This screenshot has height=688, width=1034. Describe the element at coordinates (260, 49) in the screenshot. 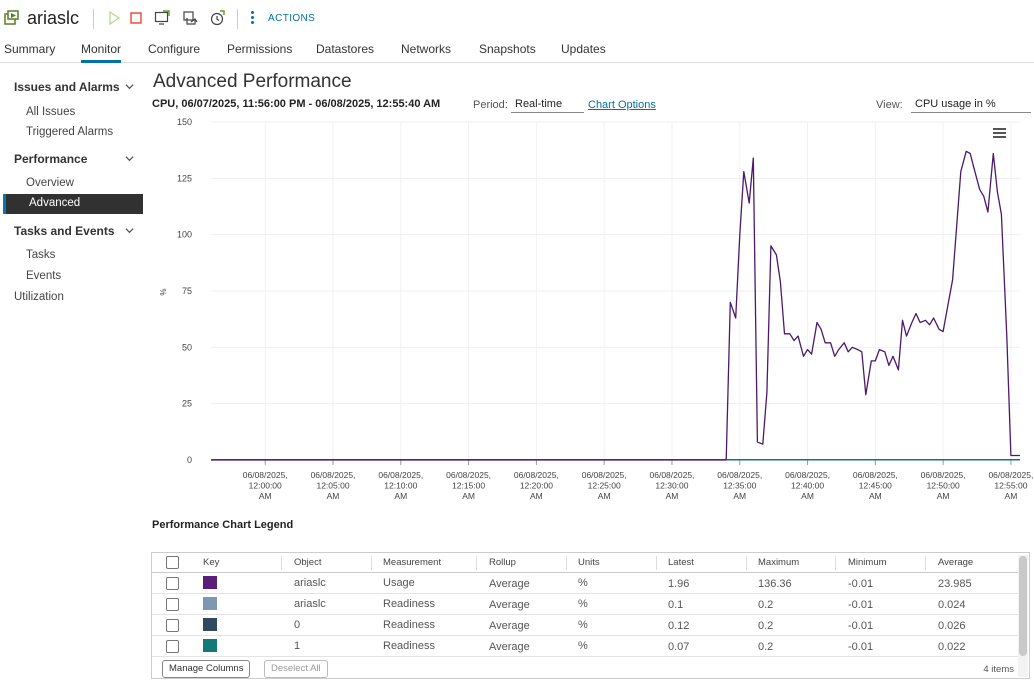

I see `tab-permissions: Permissions` at that location.